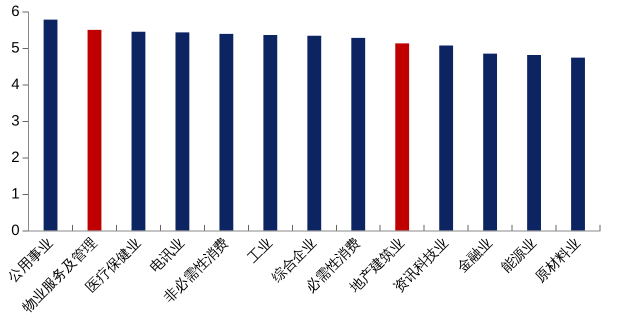 The height and width of the screenshot is (326, 640). I want to click on x-tick-label: 金融业, so click(474, 255).